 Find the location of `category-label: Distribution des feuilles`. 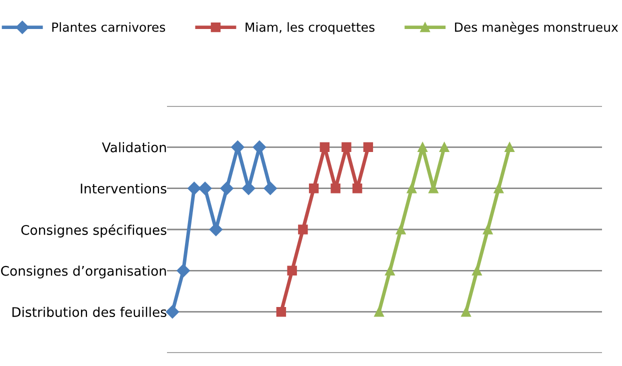

category-label: Distribution des feuilles is located at coordinates (89, 312).